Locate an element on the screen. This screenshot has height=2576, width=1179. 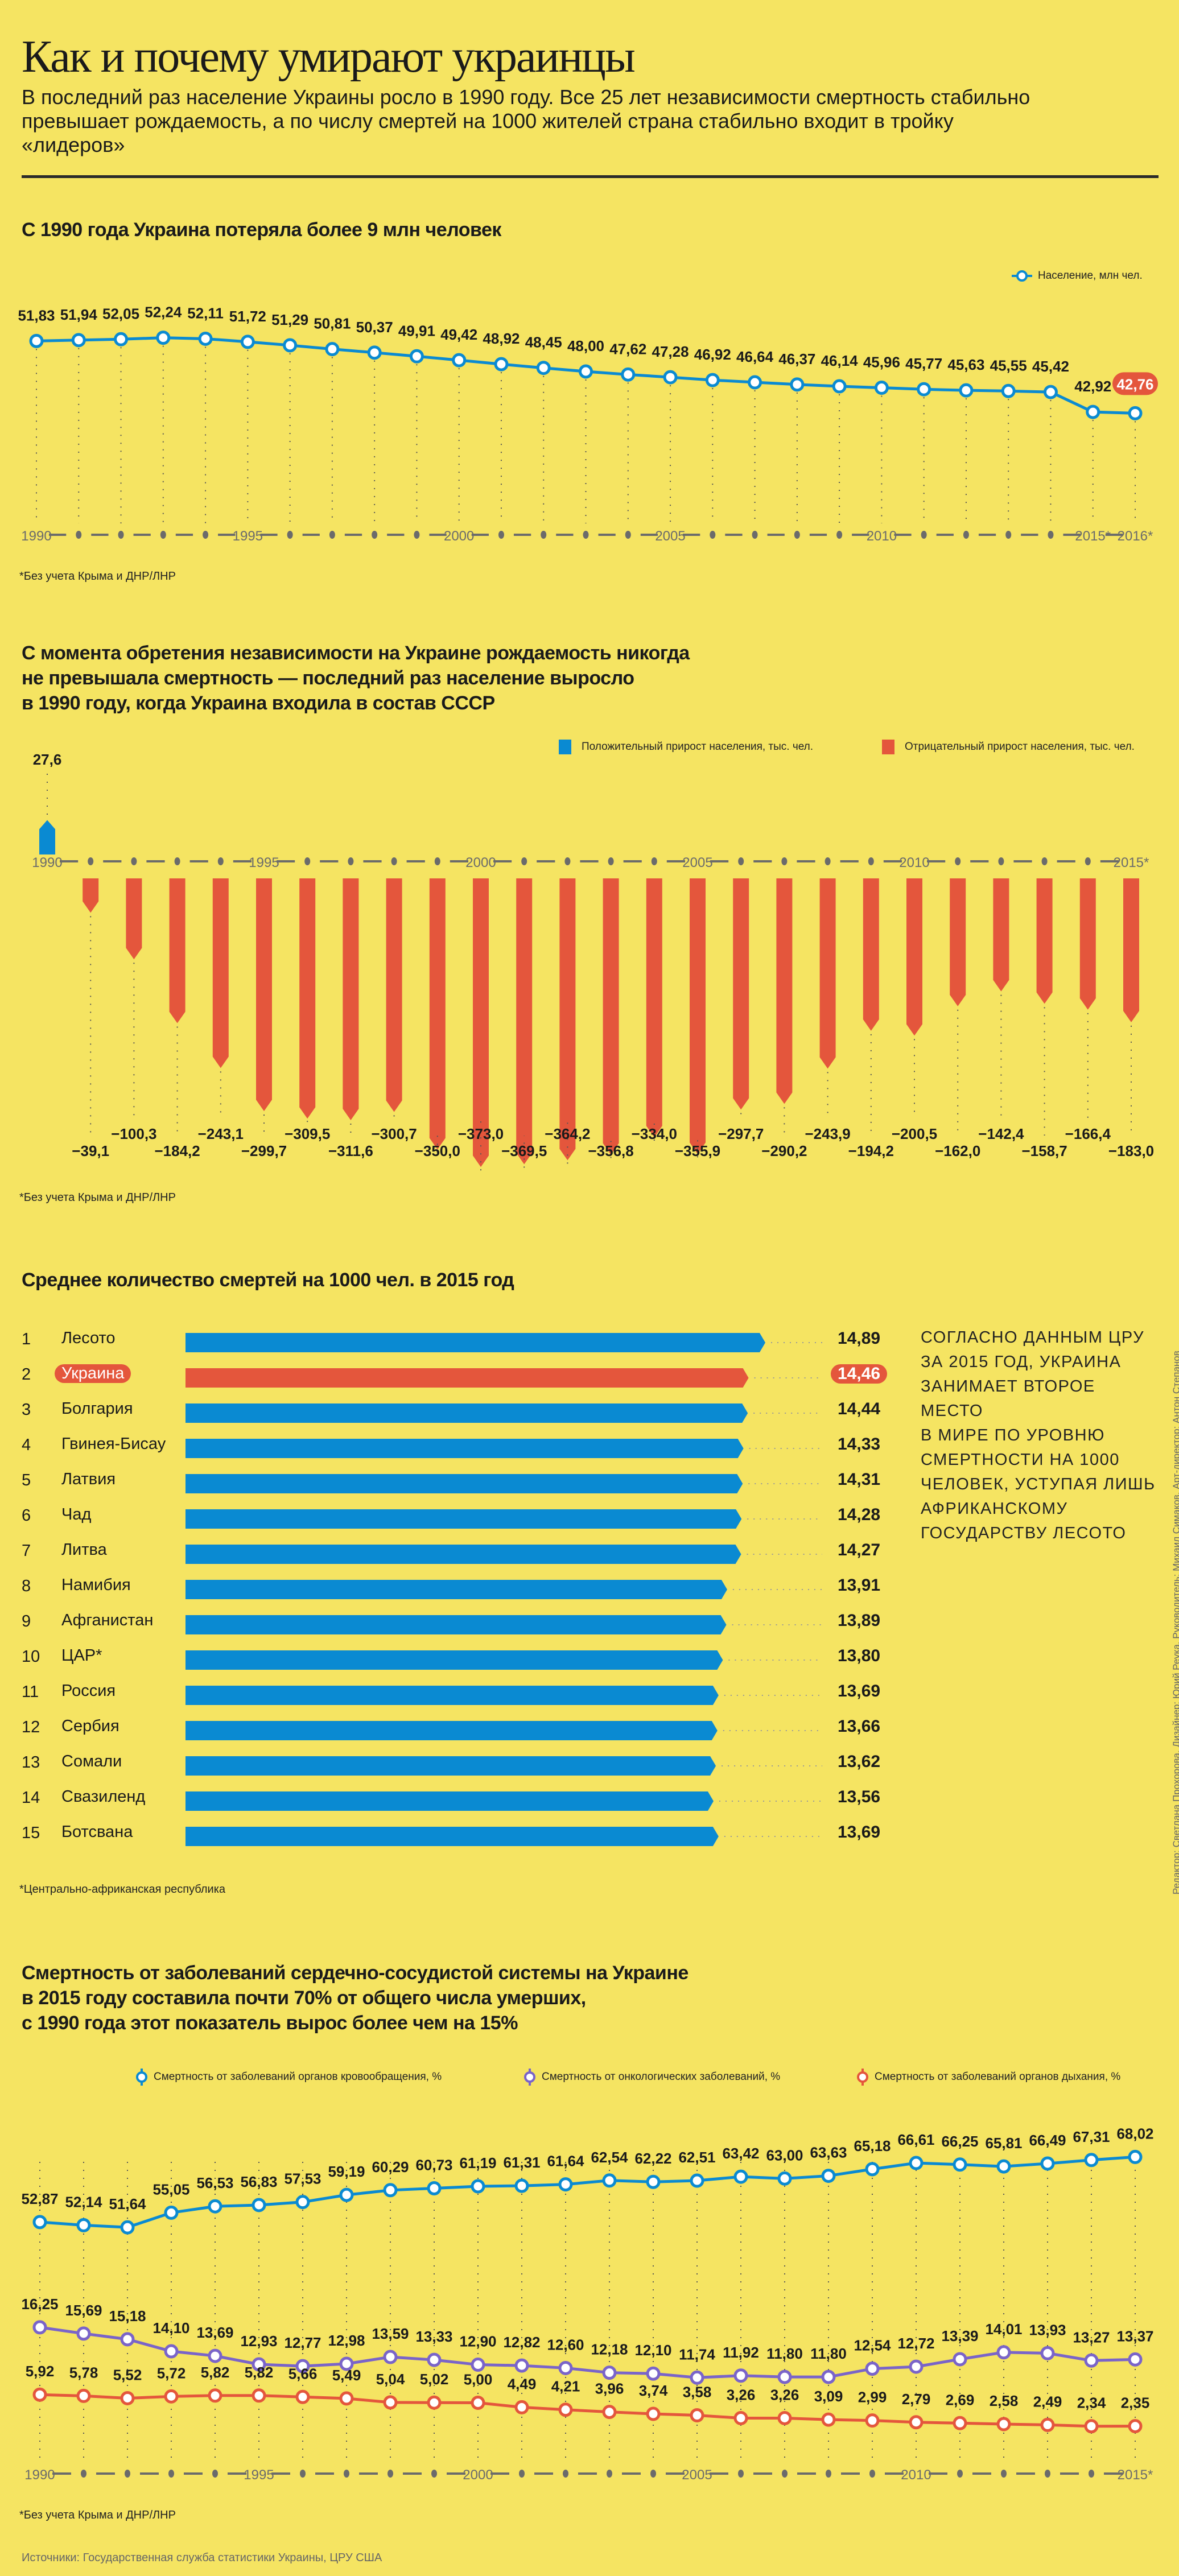
causes-value-label: 12,18 is located at coordinates (609, 2350).